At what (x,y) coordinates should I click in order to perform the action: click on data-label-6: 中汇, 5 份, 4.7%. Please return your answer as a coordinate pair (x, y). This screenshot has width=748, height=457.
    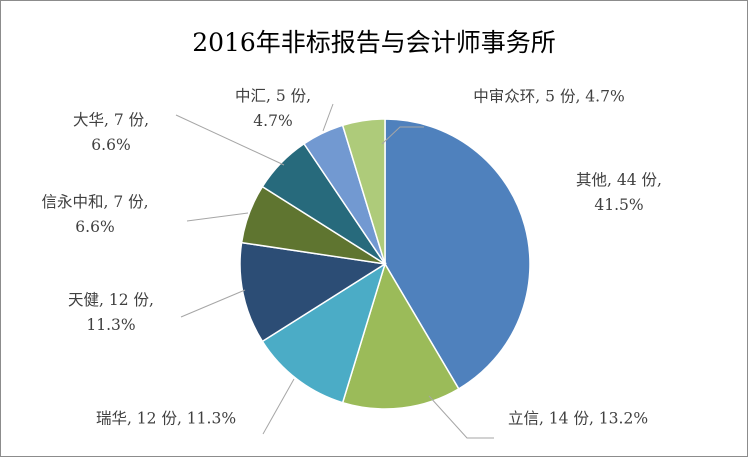
    Looking at the image, I should click on (273, 109).